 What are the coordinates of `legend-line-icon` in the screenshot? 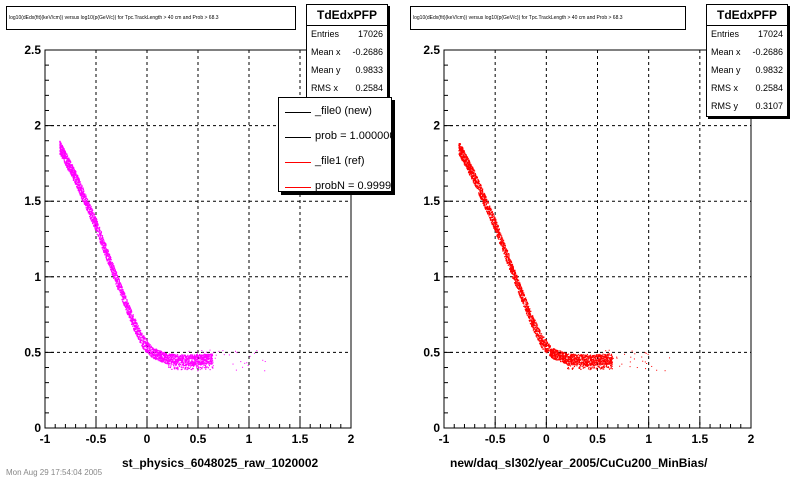 It's located at (298, 112).